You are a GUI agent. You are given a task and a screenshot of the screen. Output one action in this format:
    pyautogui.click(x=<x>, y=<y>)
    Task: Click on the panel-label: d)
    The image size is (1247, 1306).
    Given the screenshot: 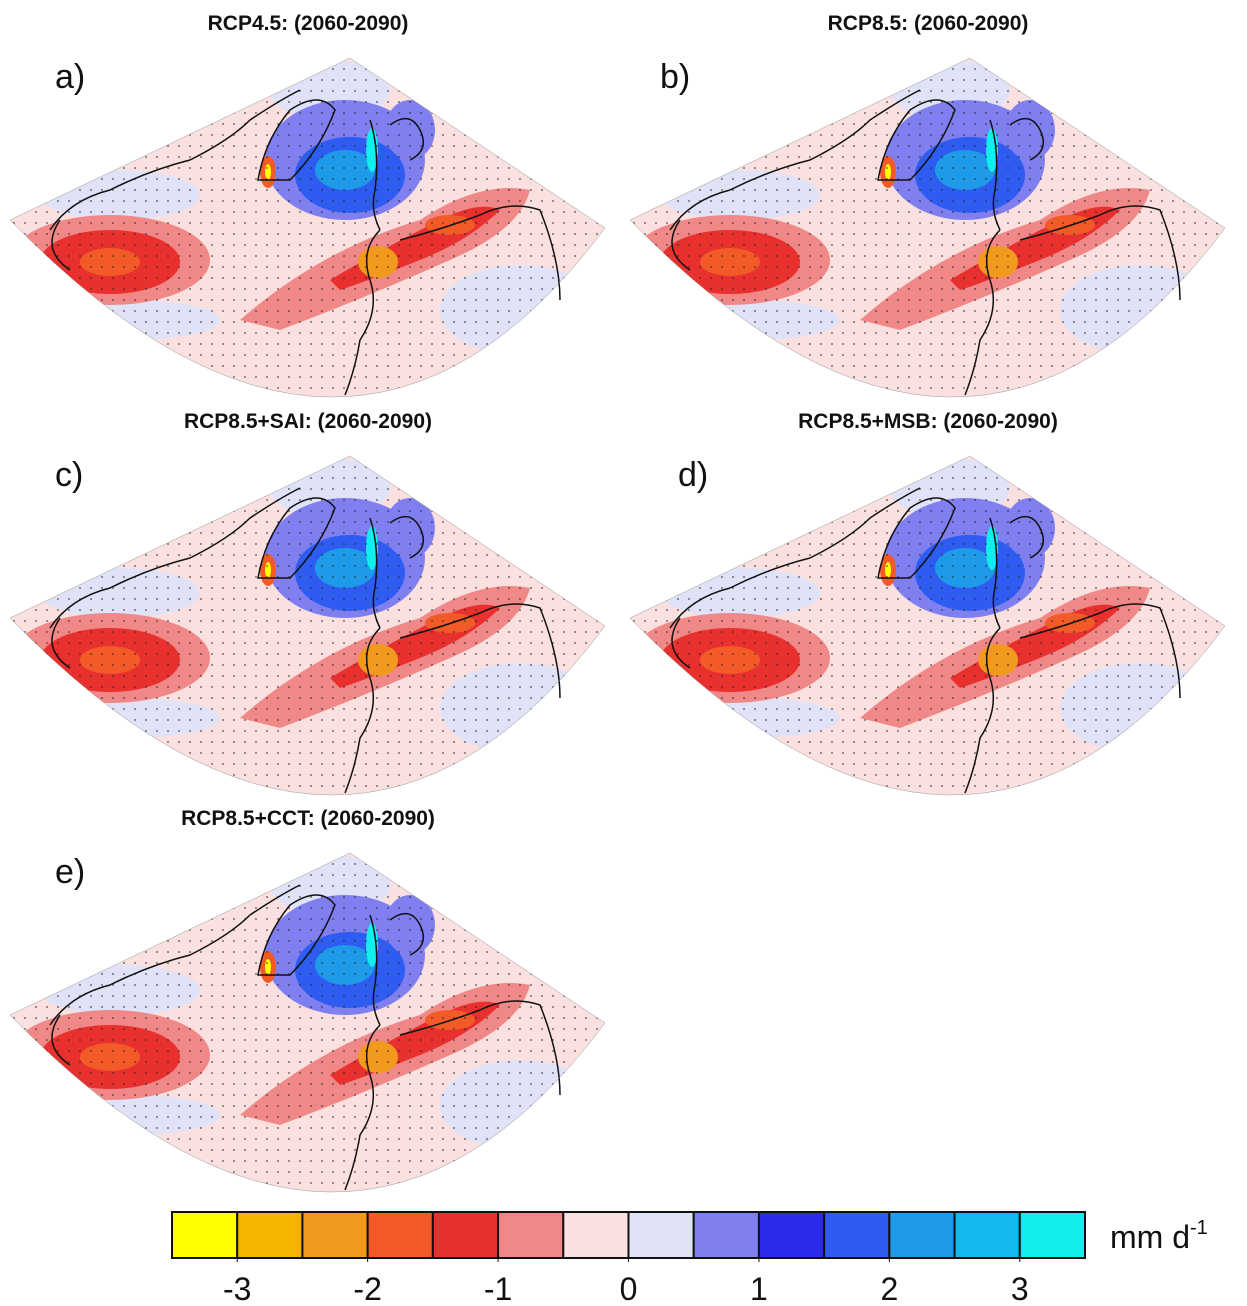 What is the action you would take?
    pyautogui.click(x=693, y=475)
    